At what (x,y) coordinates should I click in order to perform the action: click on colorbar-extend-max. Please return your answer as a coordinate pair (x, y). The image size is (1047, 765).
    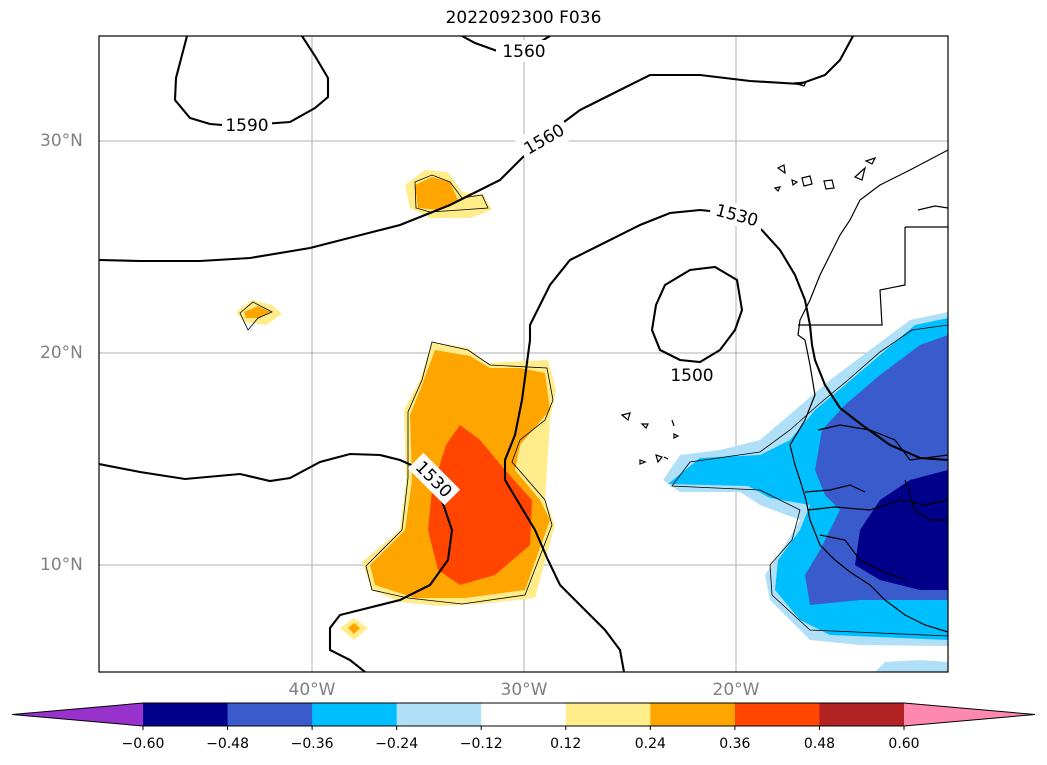
    Looking at the image, I should click on (969, 714).